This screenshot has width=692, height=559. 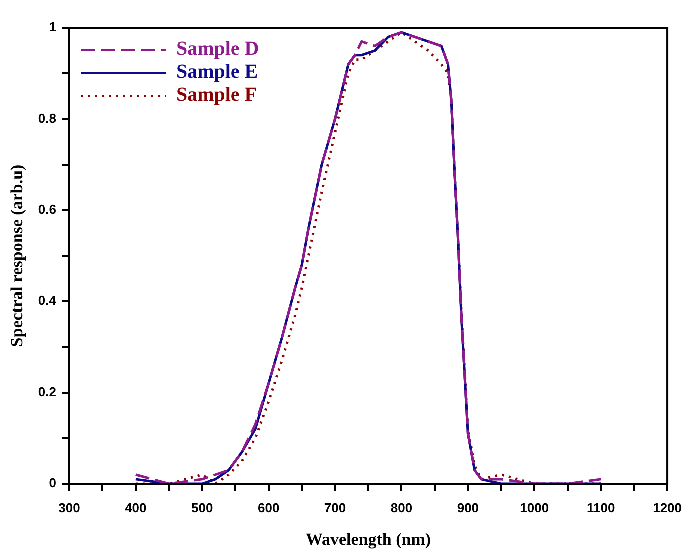 What do you see at coordinates (52, 27) in the screenshot?
I see `y-tick-label: 1` at bounding box center [52, 27].